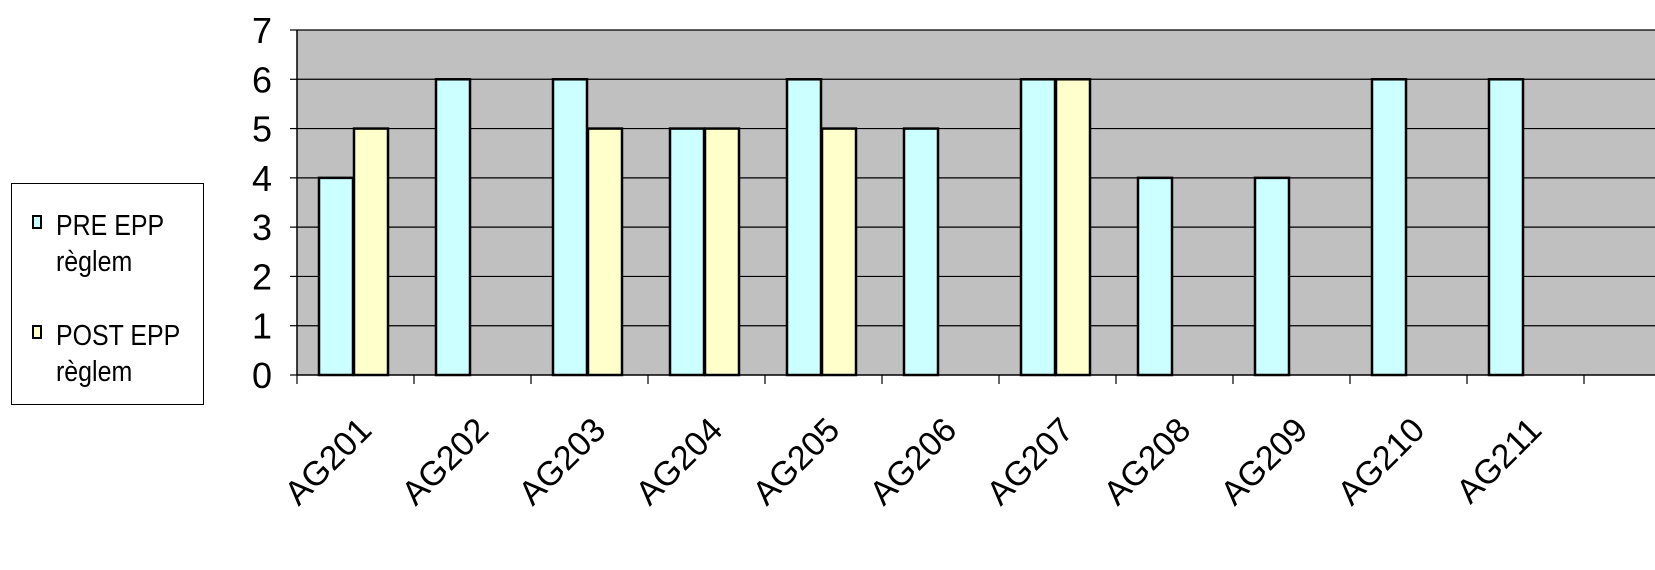 This screenshot has width=1655, height=570. Describe the element at coordinates (262, 227) in the screenshot. I see `y-tick-label: 3` at that location.